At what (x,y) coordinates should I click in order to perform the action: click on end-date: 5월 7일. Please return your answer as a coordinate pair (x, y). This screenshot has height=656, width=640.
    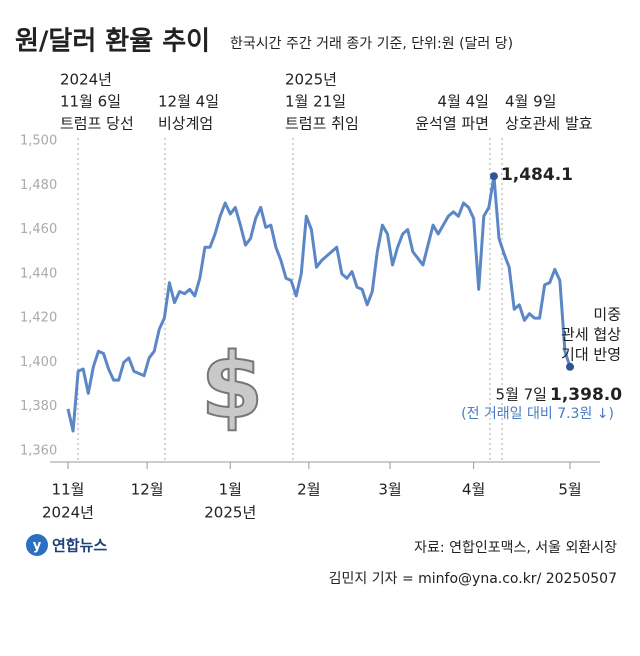
    Looking at the image, I should click on (521, 395).